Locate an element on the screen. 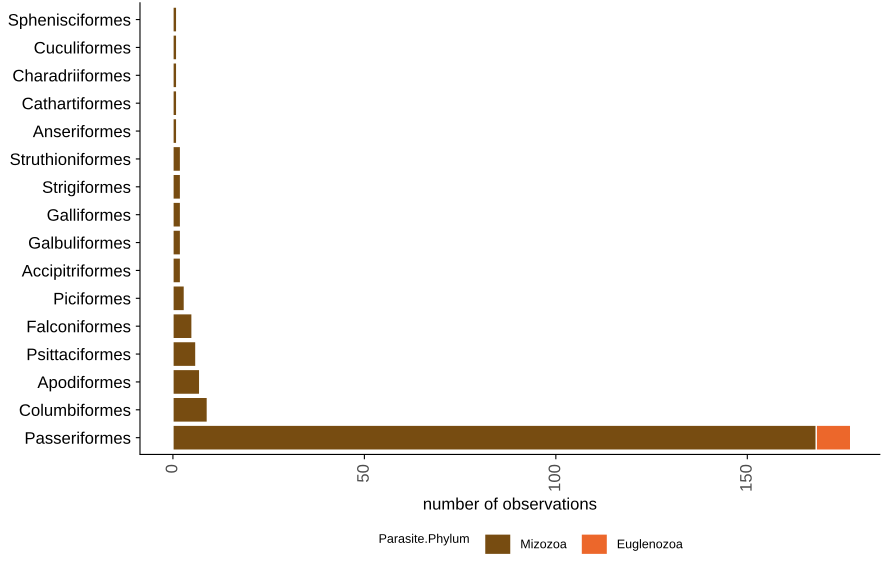 This screenshot has height=568, width=886. y-tick-label: Charadriiformes is located at coordinates (71, 75).